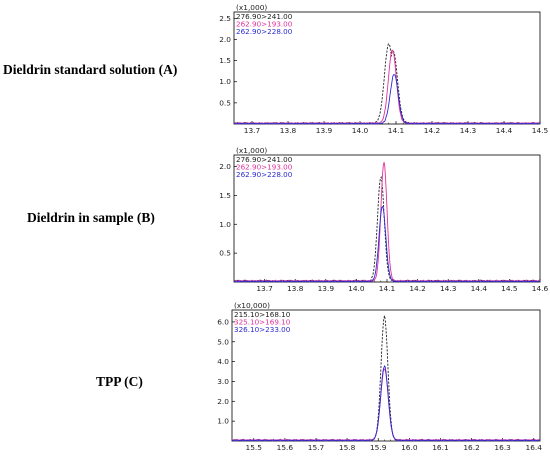 This screenshot has height=459, width=550. Describe the element at coordinates (440, 447) in the screenshot. I see `x-tick-label: 16.1` at that location.